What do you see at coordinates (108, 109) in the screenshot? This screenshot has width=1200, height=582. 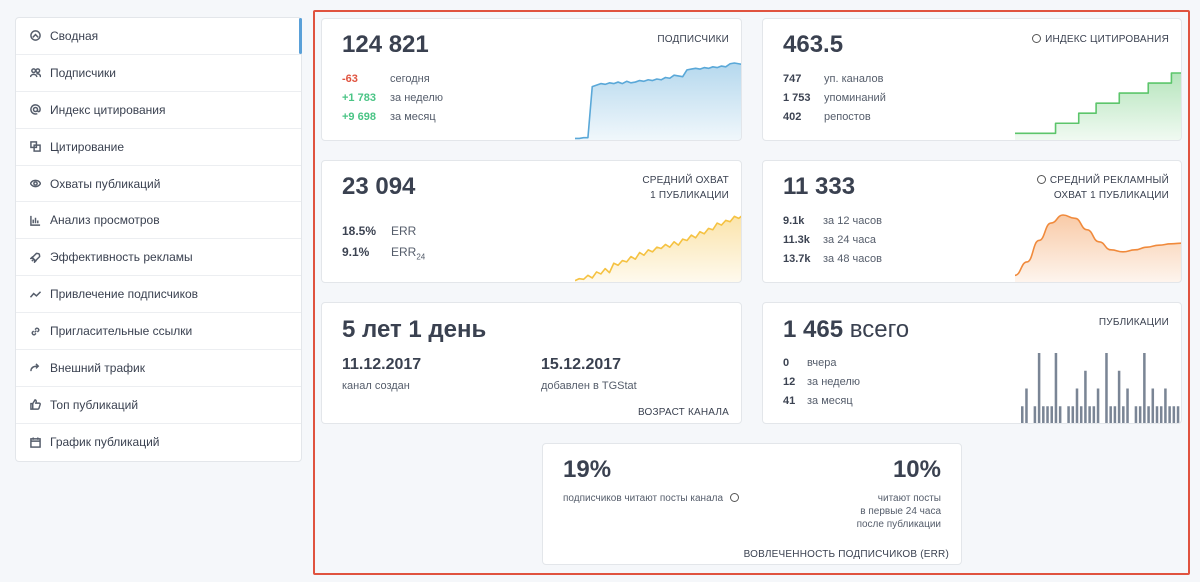 I see `sidebar-item-label: Индекс цитирования` at bounding box center [108, 109].